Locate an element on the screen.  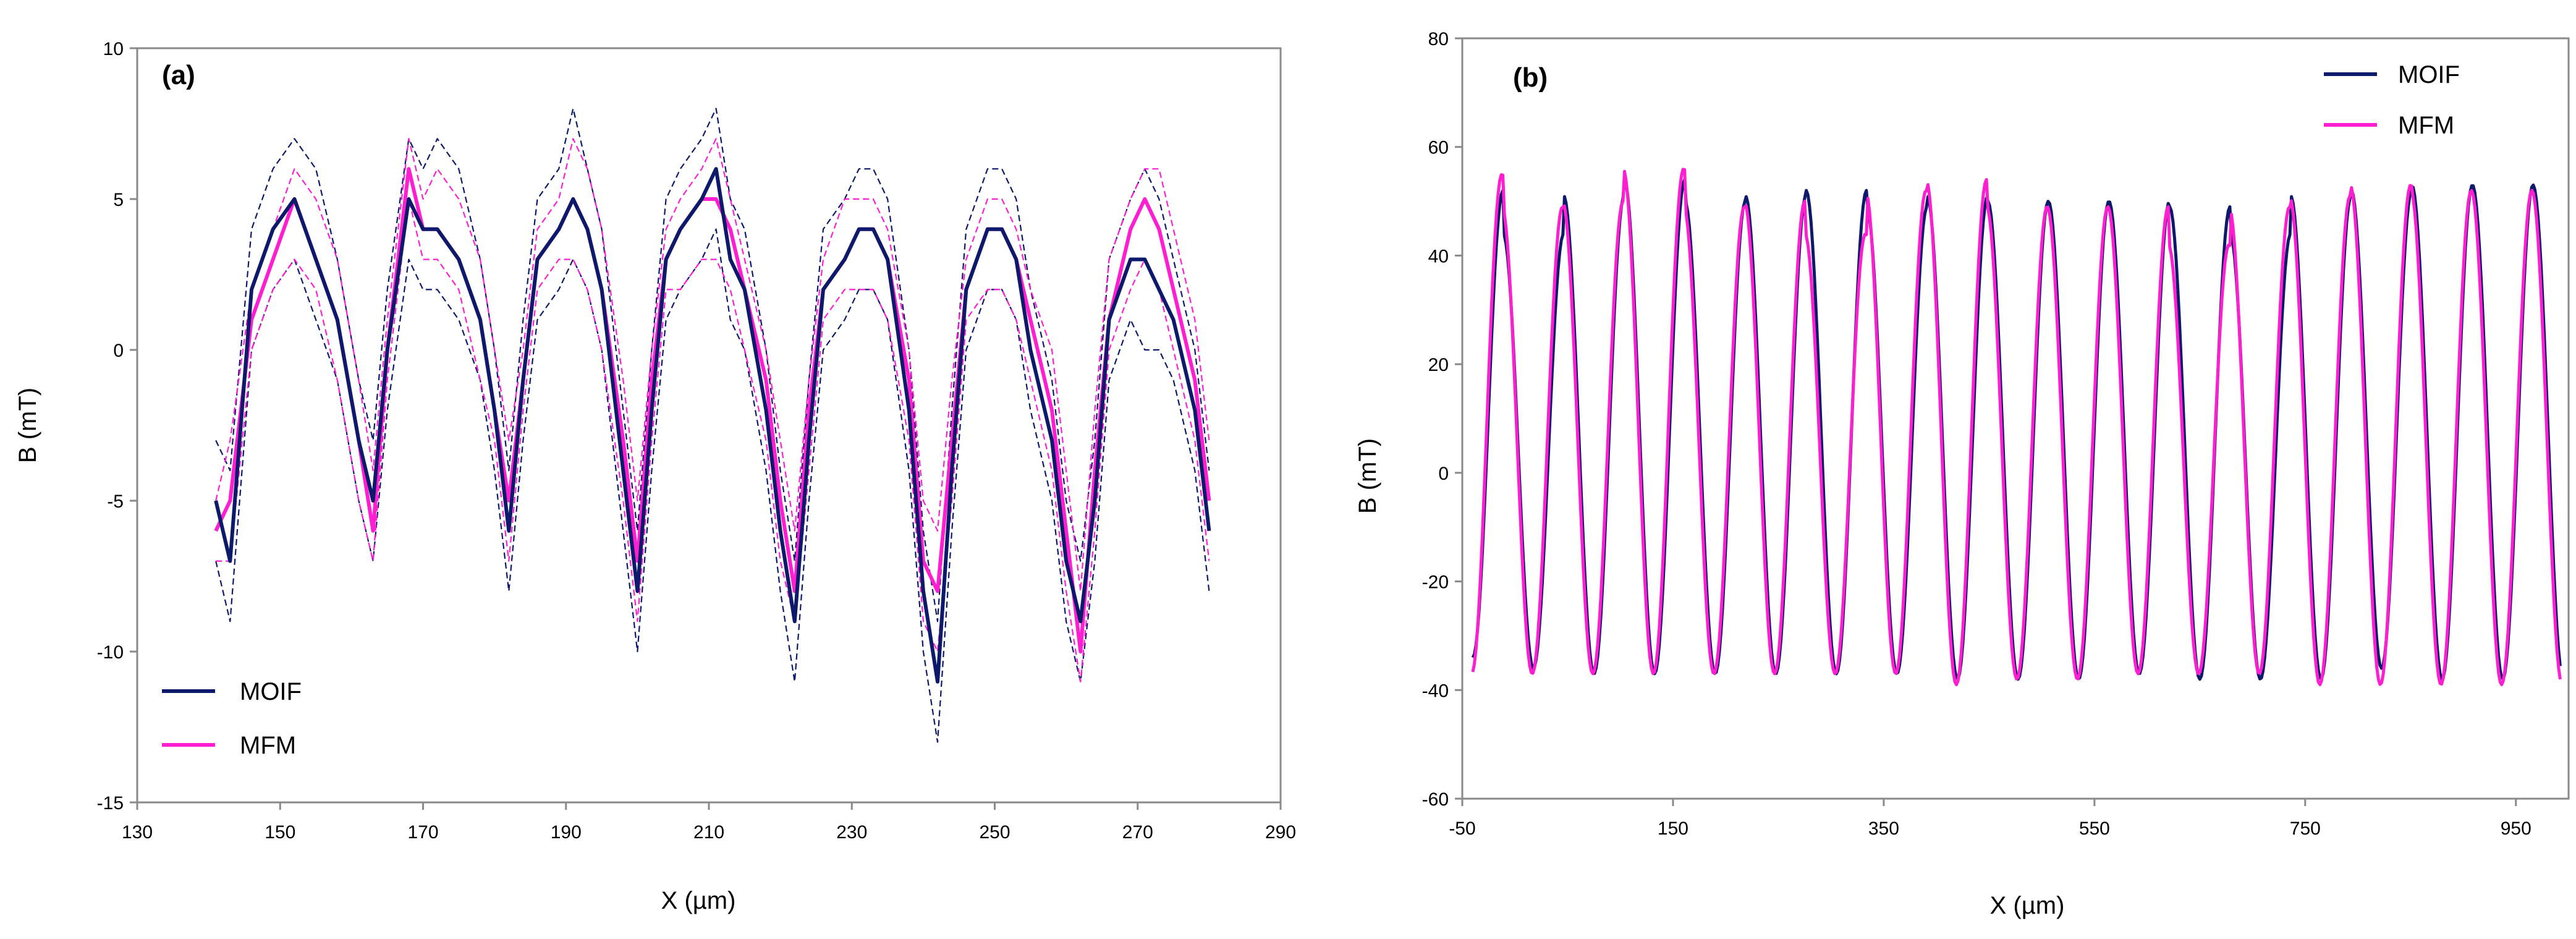
chart-a-legend-moif: MOIF is located at coordinates (271, 691).